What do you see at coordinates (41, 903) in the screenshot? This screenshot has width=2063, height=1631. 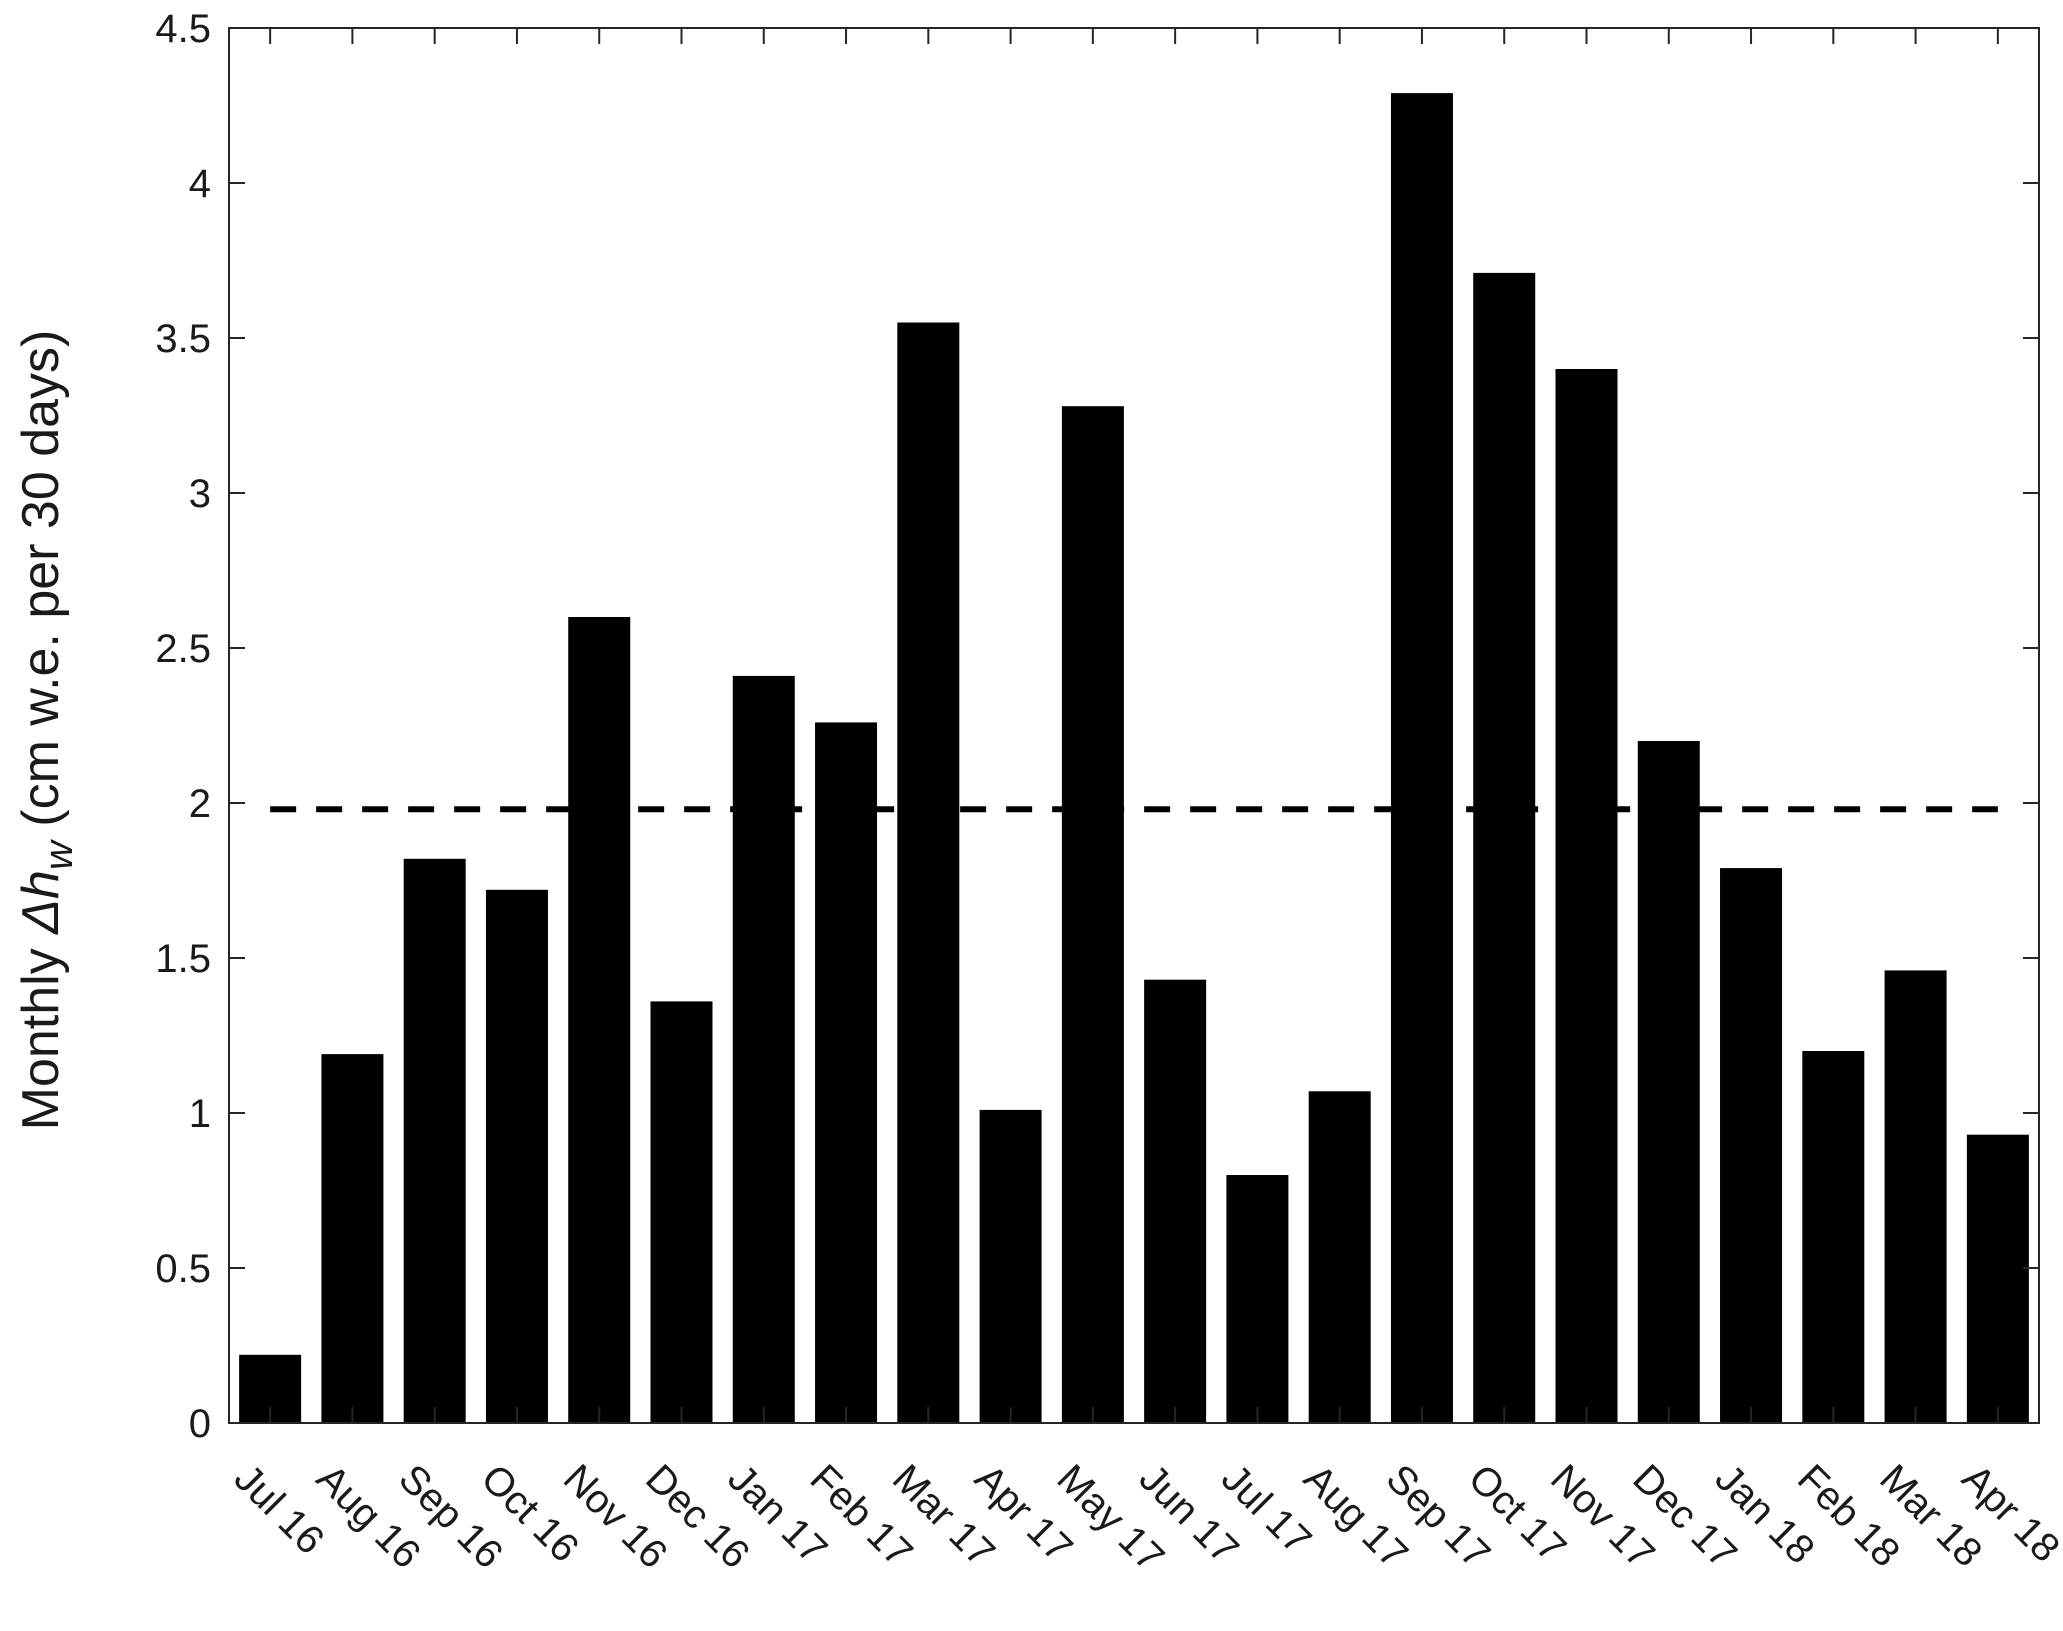 I see `y-axis-label-symbol: Δh` at bounding box center [41, 903].